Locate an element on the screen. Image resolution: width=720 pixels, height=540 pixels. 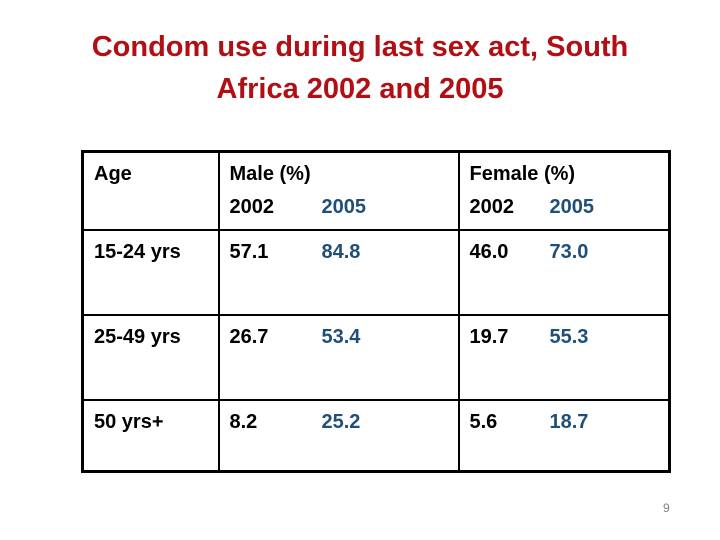
header-cell-female: Female (%) 2002 2005 is located at coordinates (564, 190).